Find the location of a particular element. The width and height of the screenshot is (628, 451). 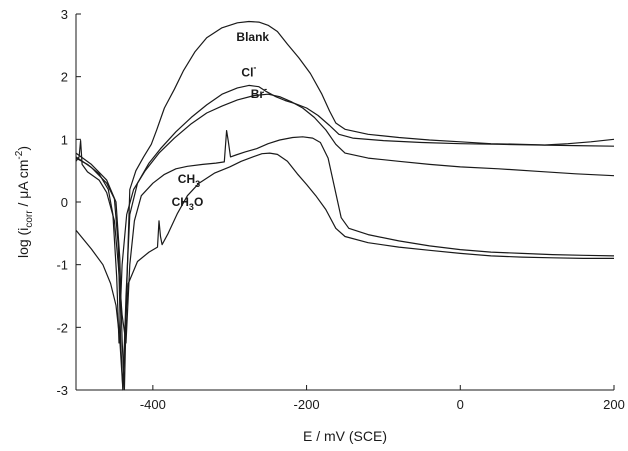

x-tick-label: 0 is located at coordinates (460, 404).